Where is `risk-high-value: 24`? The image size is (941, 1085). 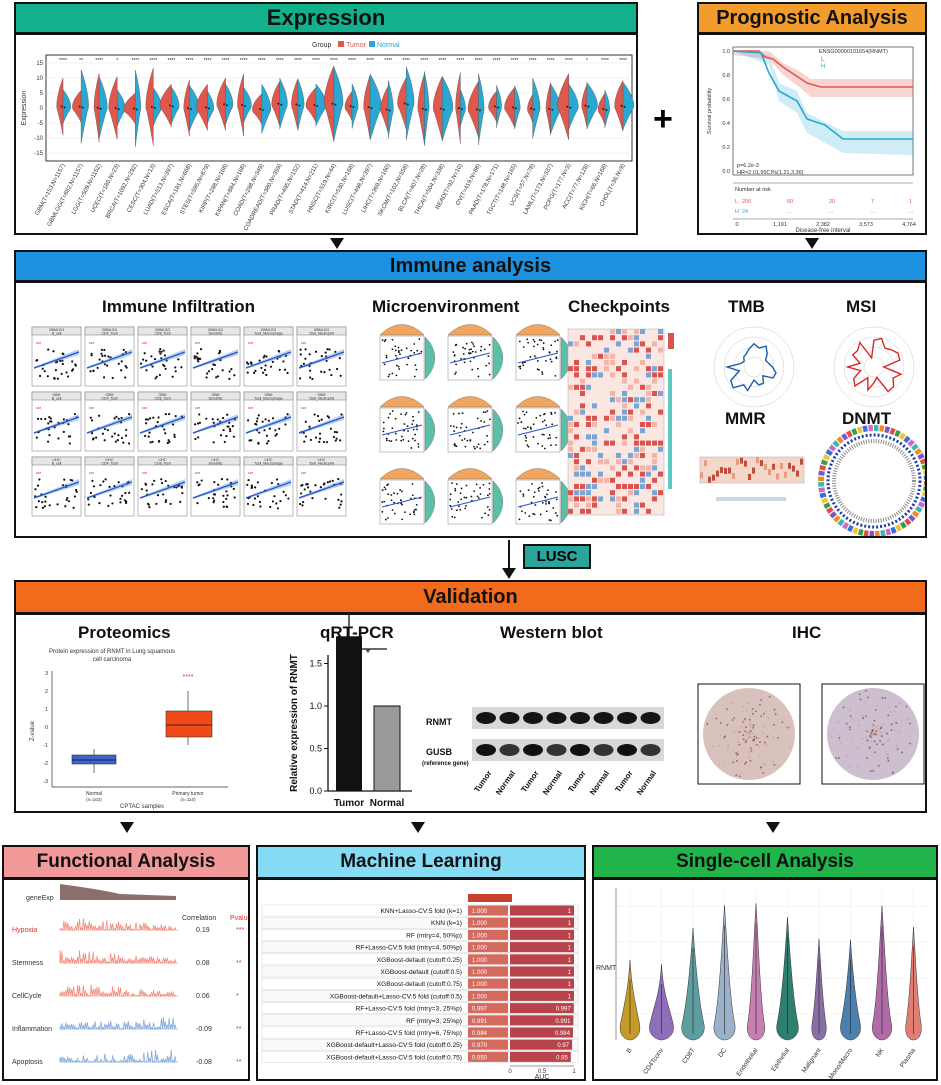 risk-high-value: 24 is located at coordinates (745, 212).